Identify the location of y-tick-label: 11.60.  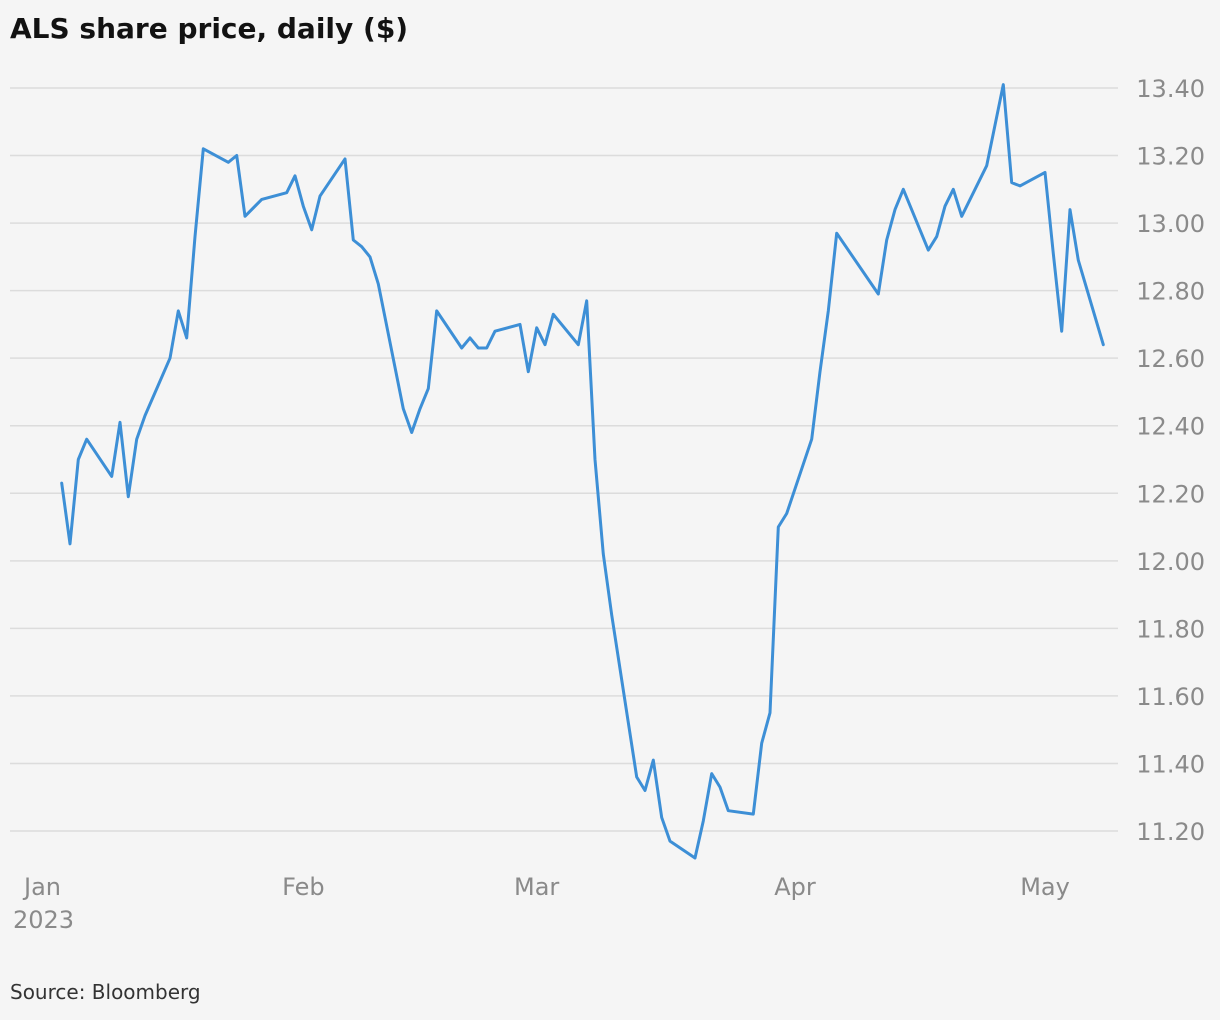
(1170, 697).